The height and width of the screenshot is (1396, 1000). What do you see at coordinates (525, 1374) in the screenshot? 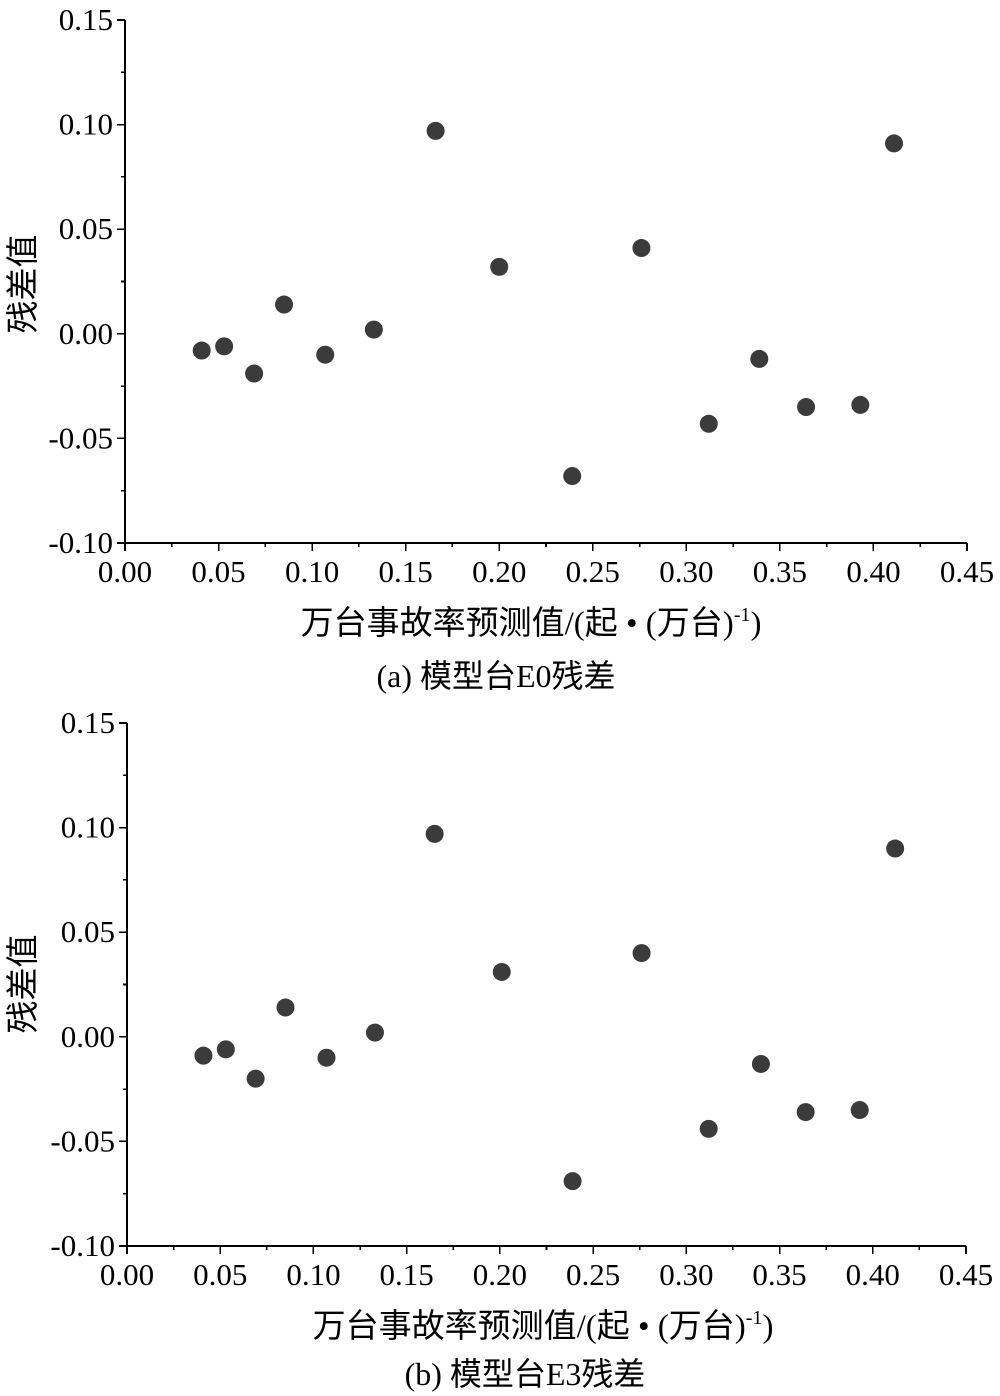
I see `chart-caption: (b) 模型台E3残差` at bounding box center [525, 1374].